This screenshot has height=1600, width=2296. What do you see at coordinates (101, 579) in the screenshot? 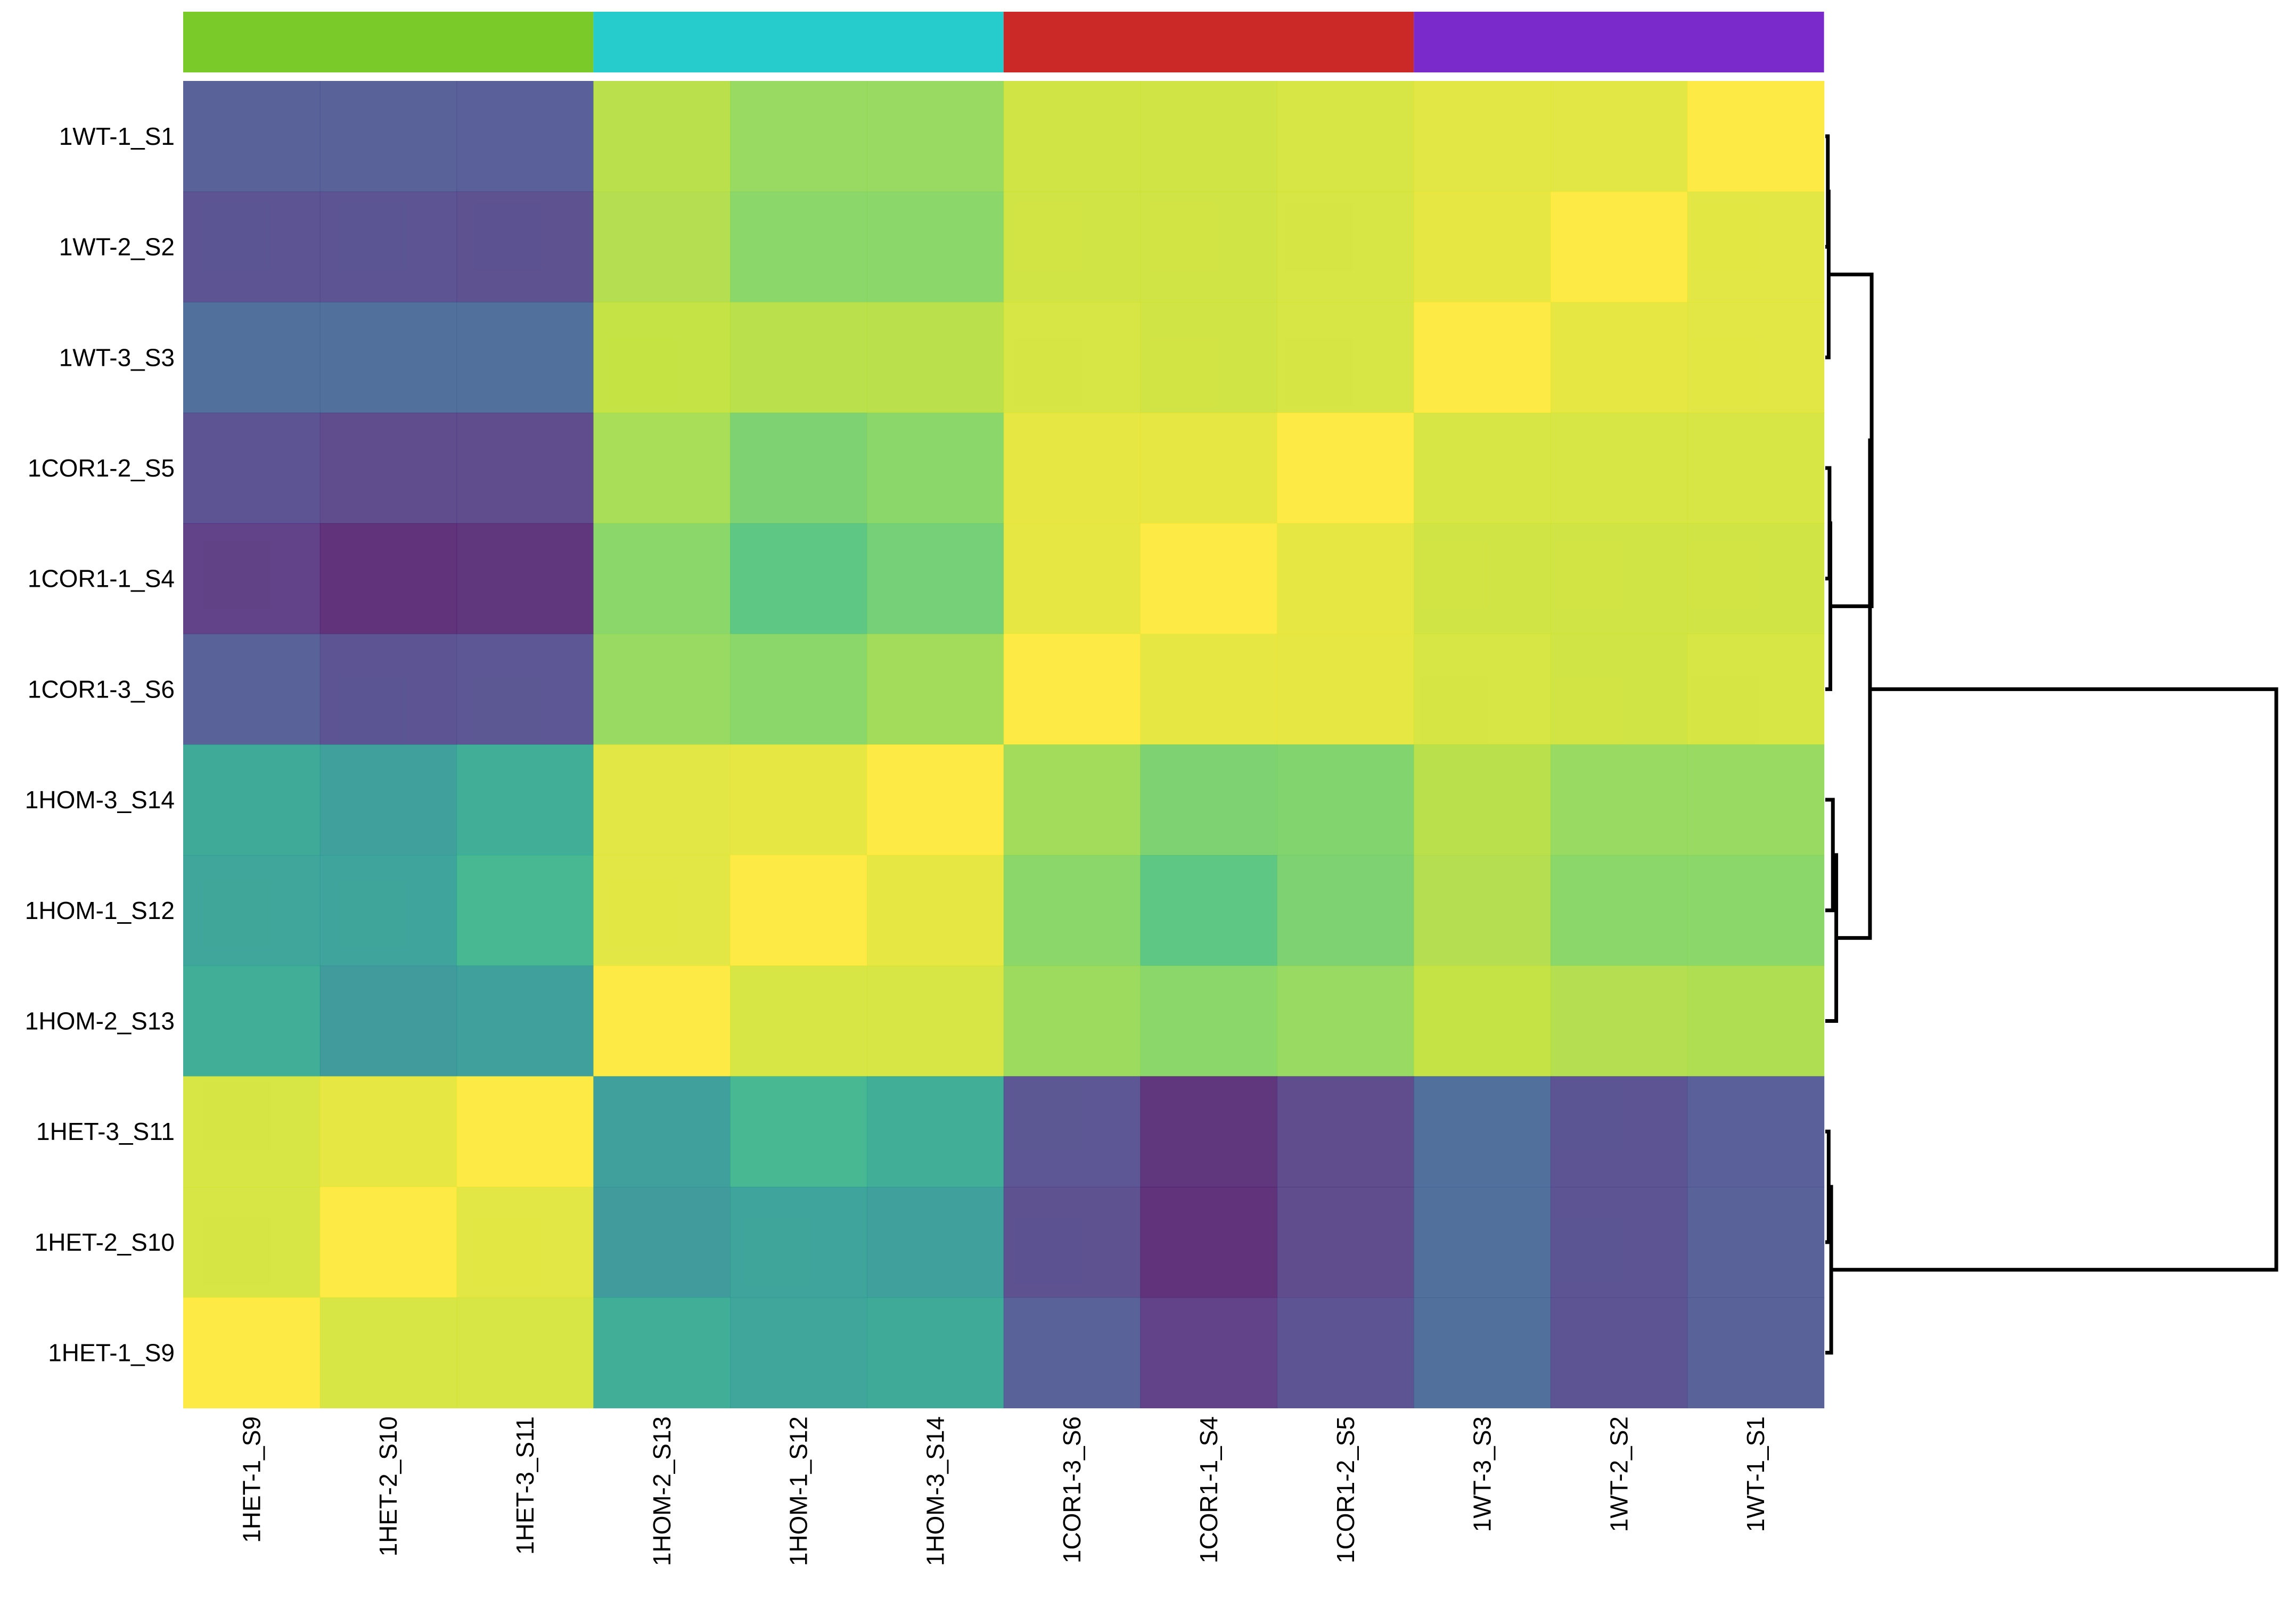
I see `row-label: 1COR1-1_S4` at bounding box center [101, 579].